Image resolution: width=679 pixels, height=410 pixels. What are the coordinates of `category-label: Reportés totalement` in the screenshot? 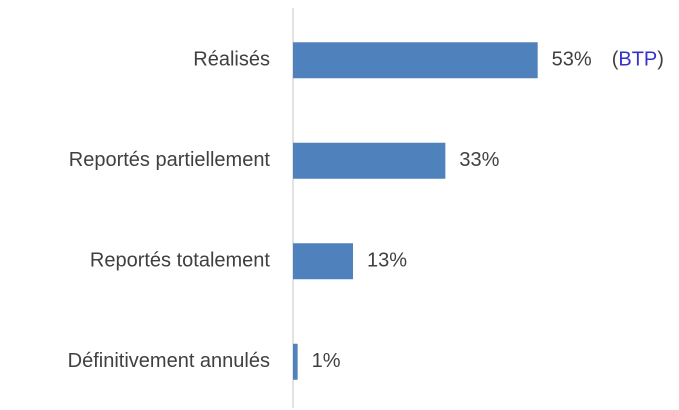 It's located at (180, 261).